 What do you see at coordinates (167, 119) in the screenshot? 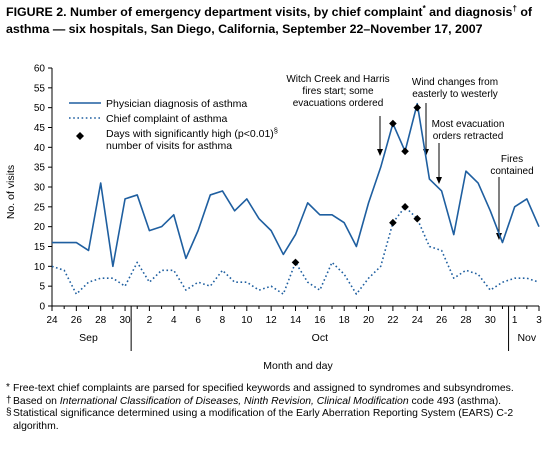
I see `legend-dotted-label: Chief complaint of asthma` at bounding box center [167, 119].